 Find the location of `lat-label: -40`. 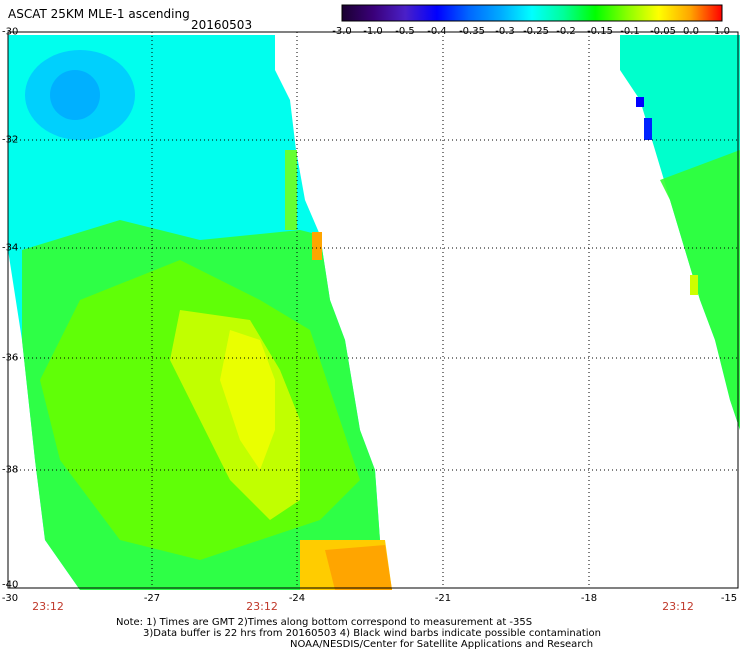

lat-label: -40 is located at coordinates (10, 585).